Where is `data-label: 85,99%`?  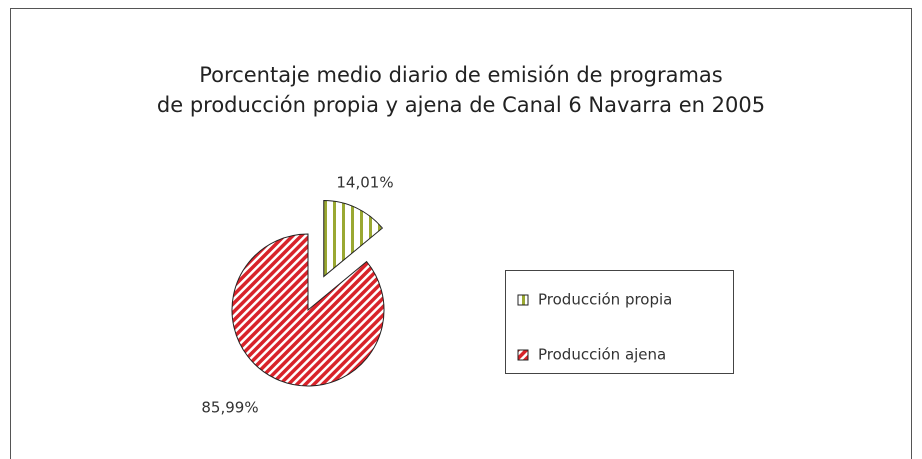
data-label: 85,99% is located at coordinates (229, 408).